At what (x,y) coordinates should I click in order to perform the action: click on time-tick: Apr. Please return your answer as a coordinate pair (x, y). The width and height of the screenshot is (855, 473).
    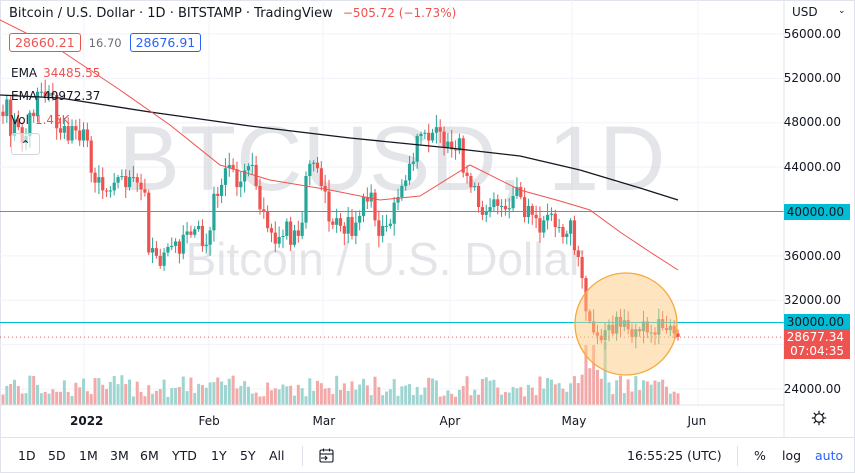
    Looking at the image, I should click on (450, 421).